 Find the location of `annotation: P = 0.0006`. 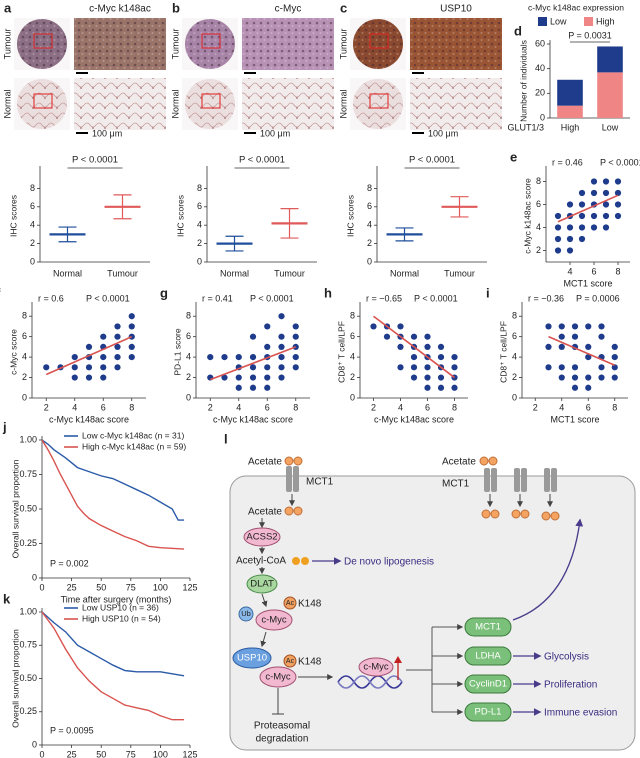

annotation: P = 0.0006 is located at coordinates (598, 298).